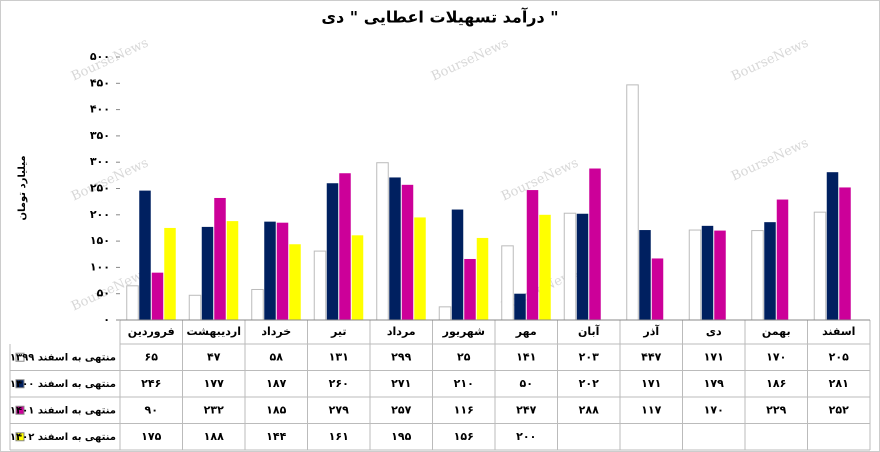 The image size is (880, 452). What do you see at coordinates (103, 293) in the screenshot?
I see `y-tick-label: ۵۰` at bounding box center [103, 293].